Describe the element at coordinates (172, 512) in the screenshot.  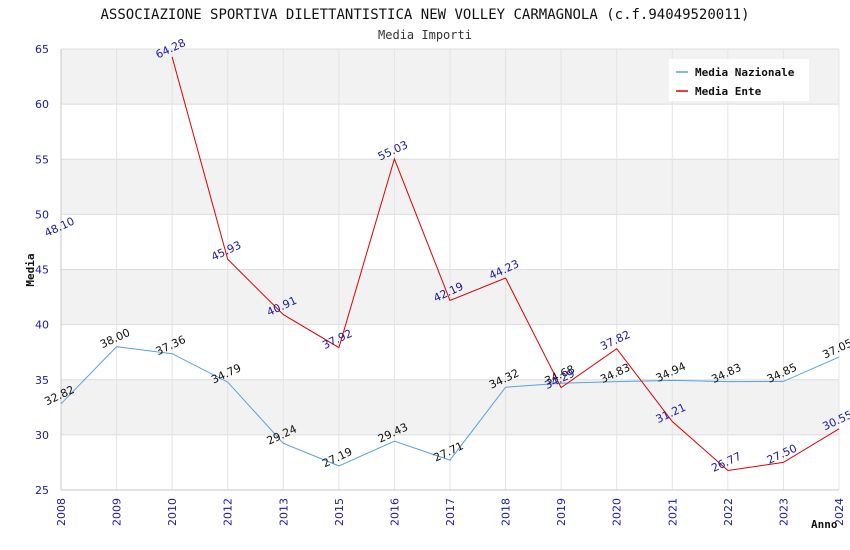
I see `x-tick-label: 2010` at that location.